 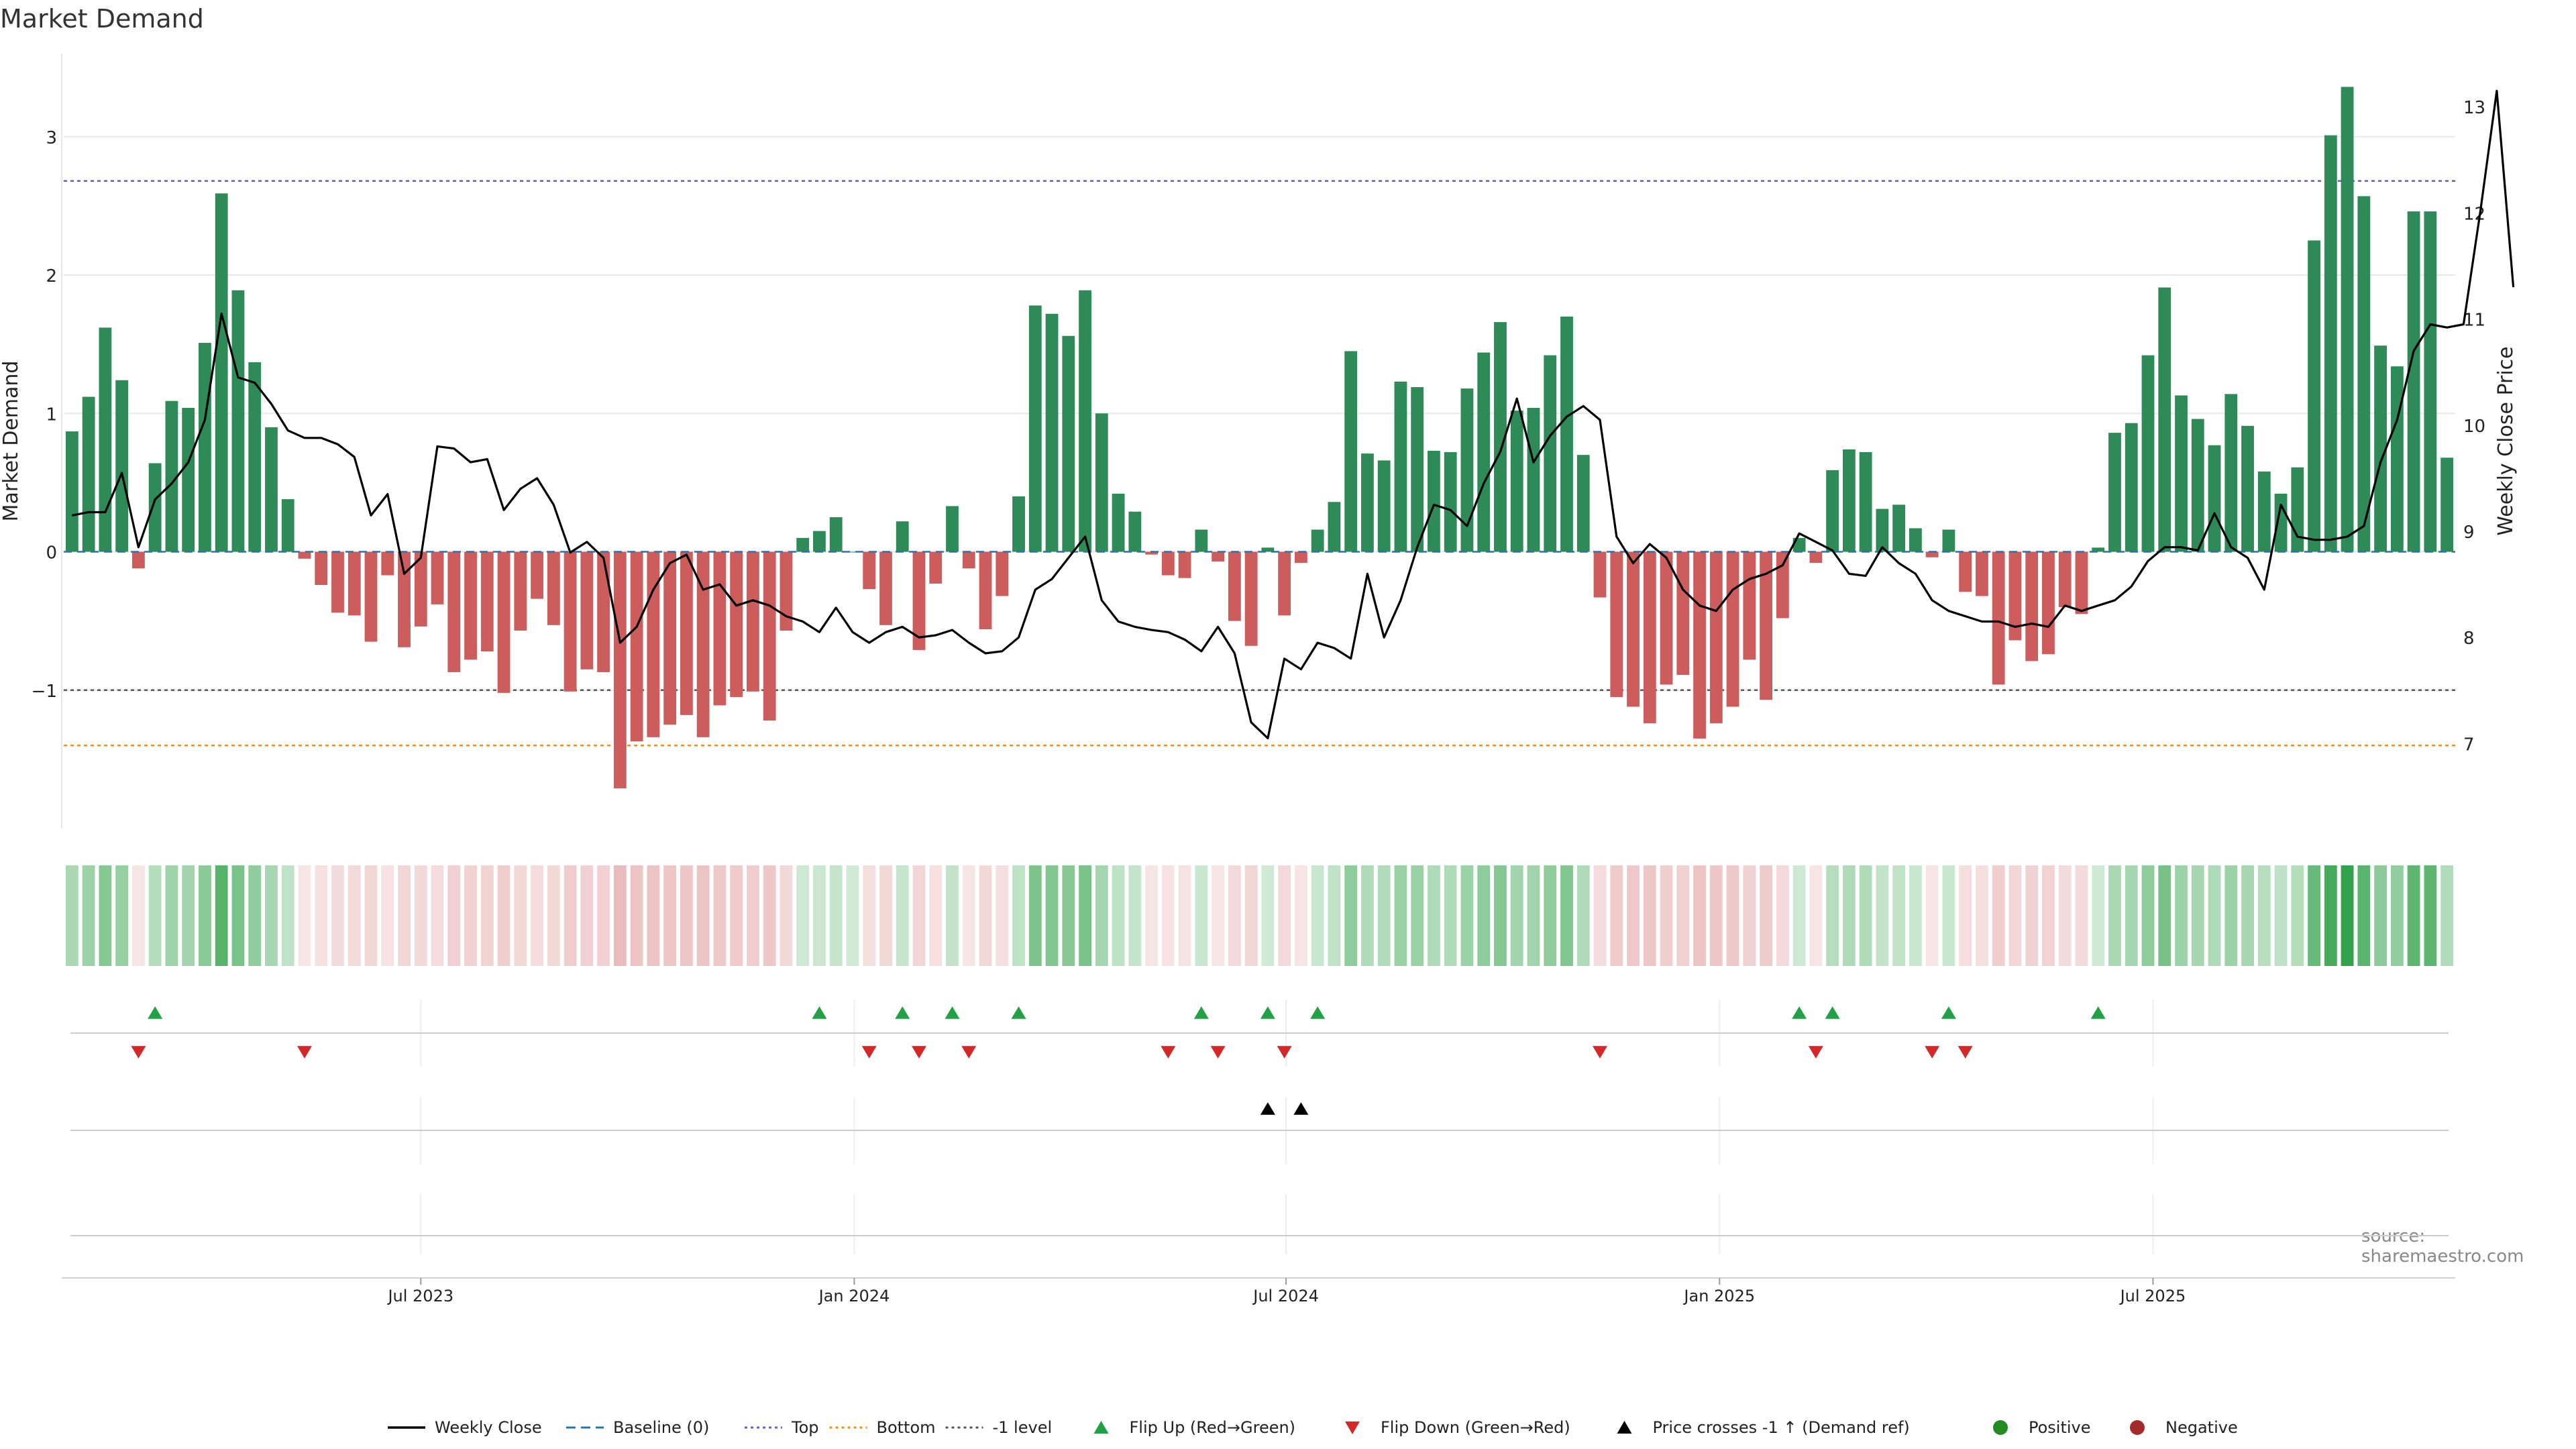 I want to click on legend-swatch-triangle-down, so click(x=1352, y=1427).